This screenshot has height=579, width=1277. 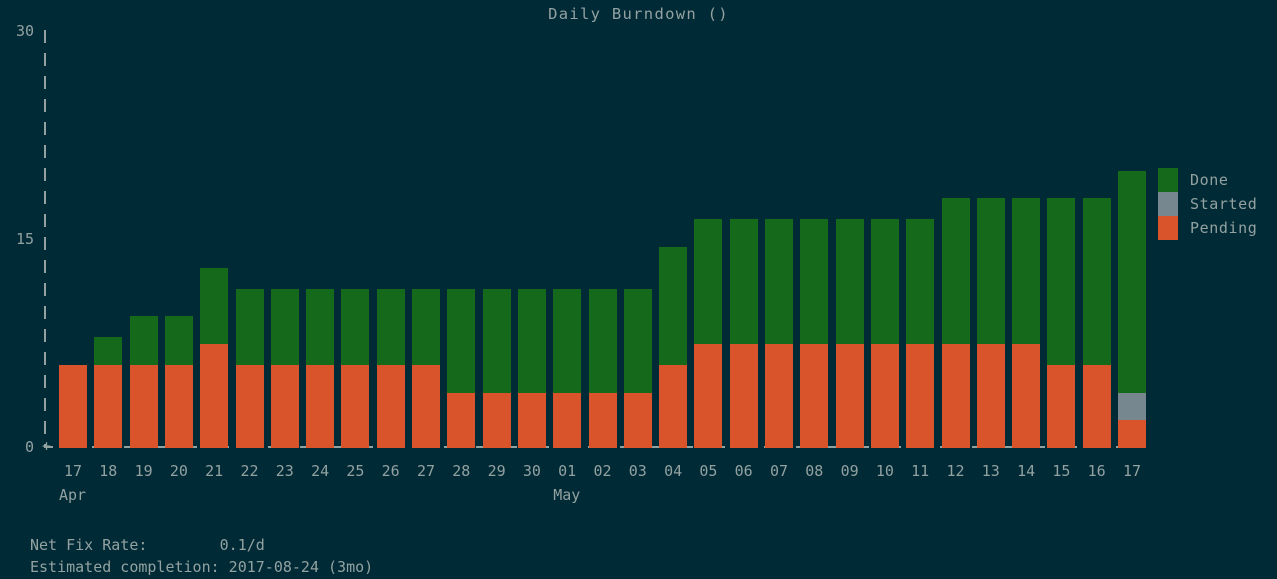 What do you see at coordinates (990, 471) in the screenshot?
I see `x-tick-label: 13` at bounding box center [990, 471].